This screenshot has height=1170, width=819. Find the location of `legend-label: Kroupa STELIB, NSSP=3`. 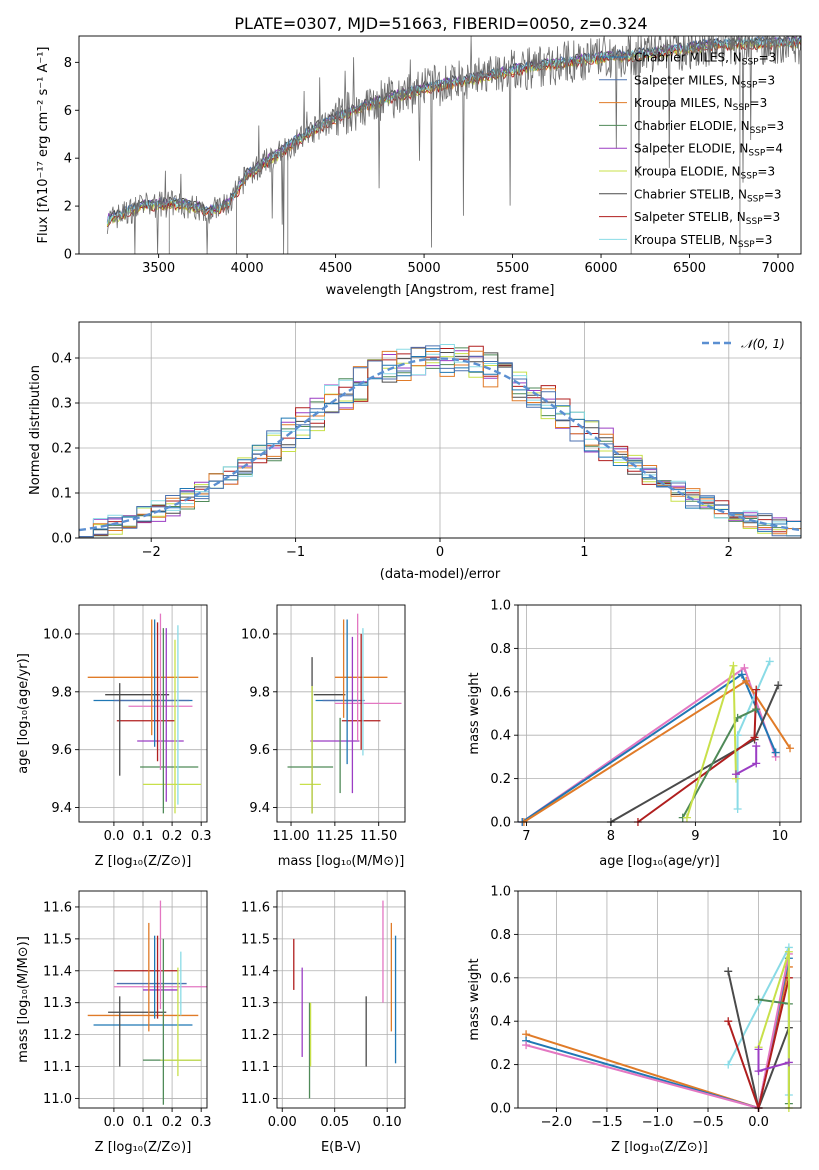

legend-label: Kroupa STELIB, NSSP=3 is located at coordinates (703, 241).